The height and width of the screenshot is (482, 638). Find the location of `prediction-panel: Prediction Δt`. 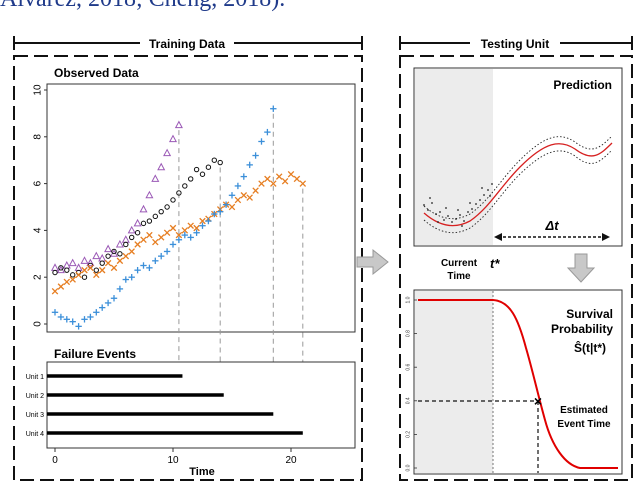

prediction-panel: Prediction Δt is located at coordinates (518, 157).